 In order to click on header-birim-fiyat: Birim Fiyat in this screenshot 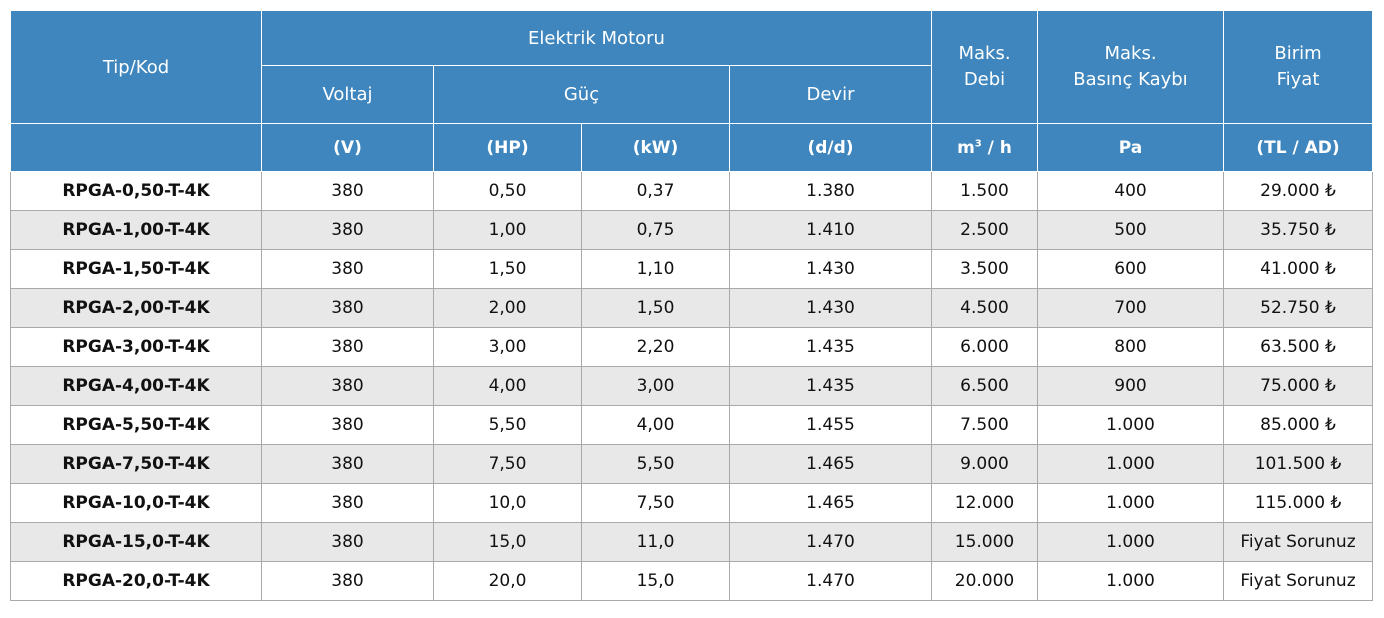, I will do `click(1298, 67)`.